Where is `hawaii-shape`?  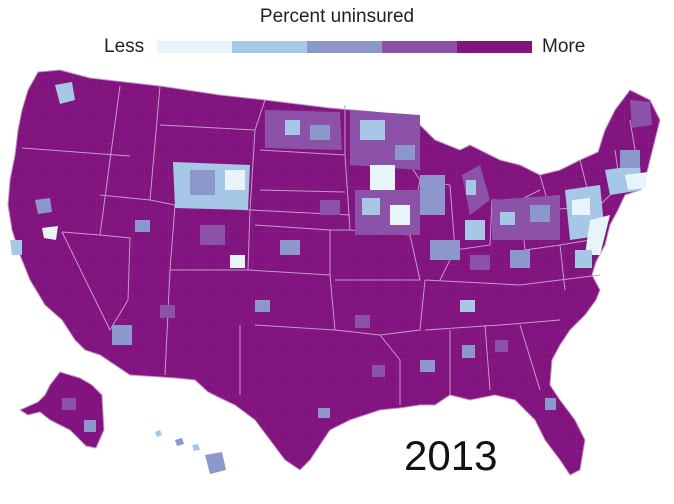 hawaii-shape is located at coordinates (190, 452).